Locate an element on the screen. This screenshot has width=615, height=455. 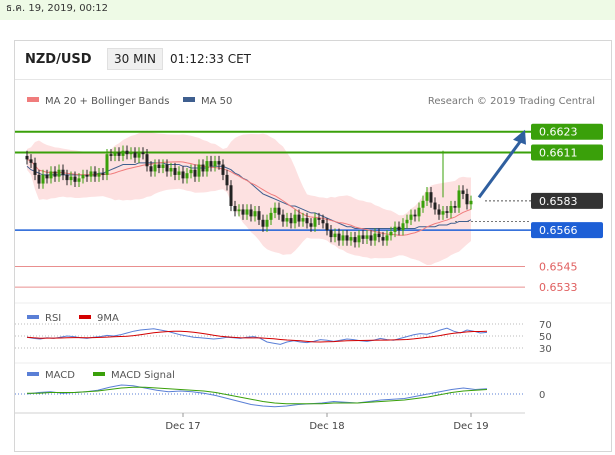
instrument-time: 01:12:33 CET is located at coordinates (210, 59).